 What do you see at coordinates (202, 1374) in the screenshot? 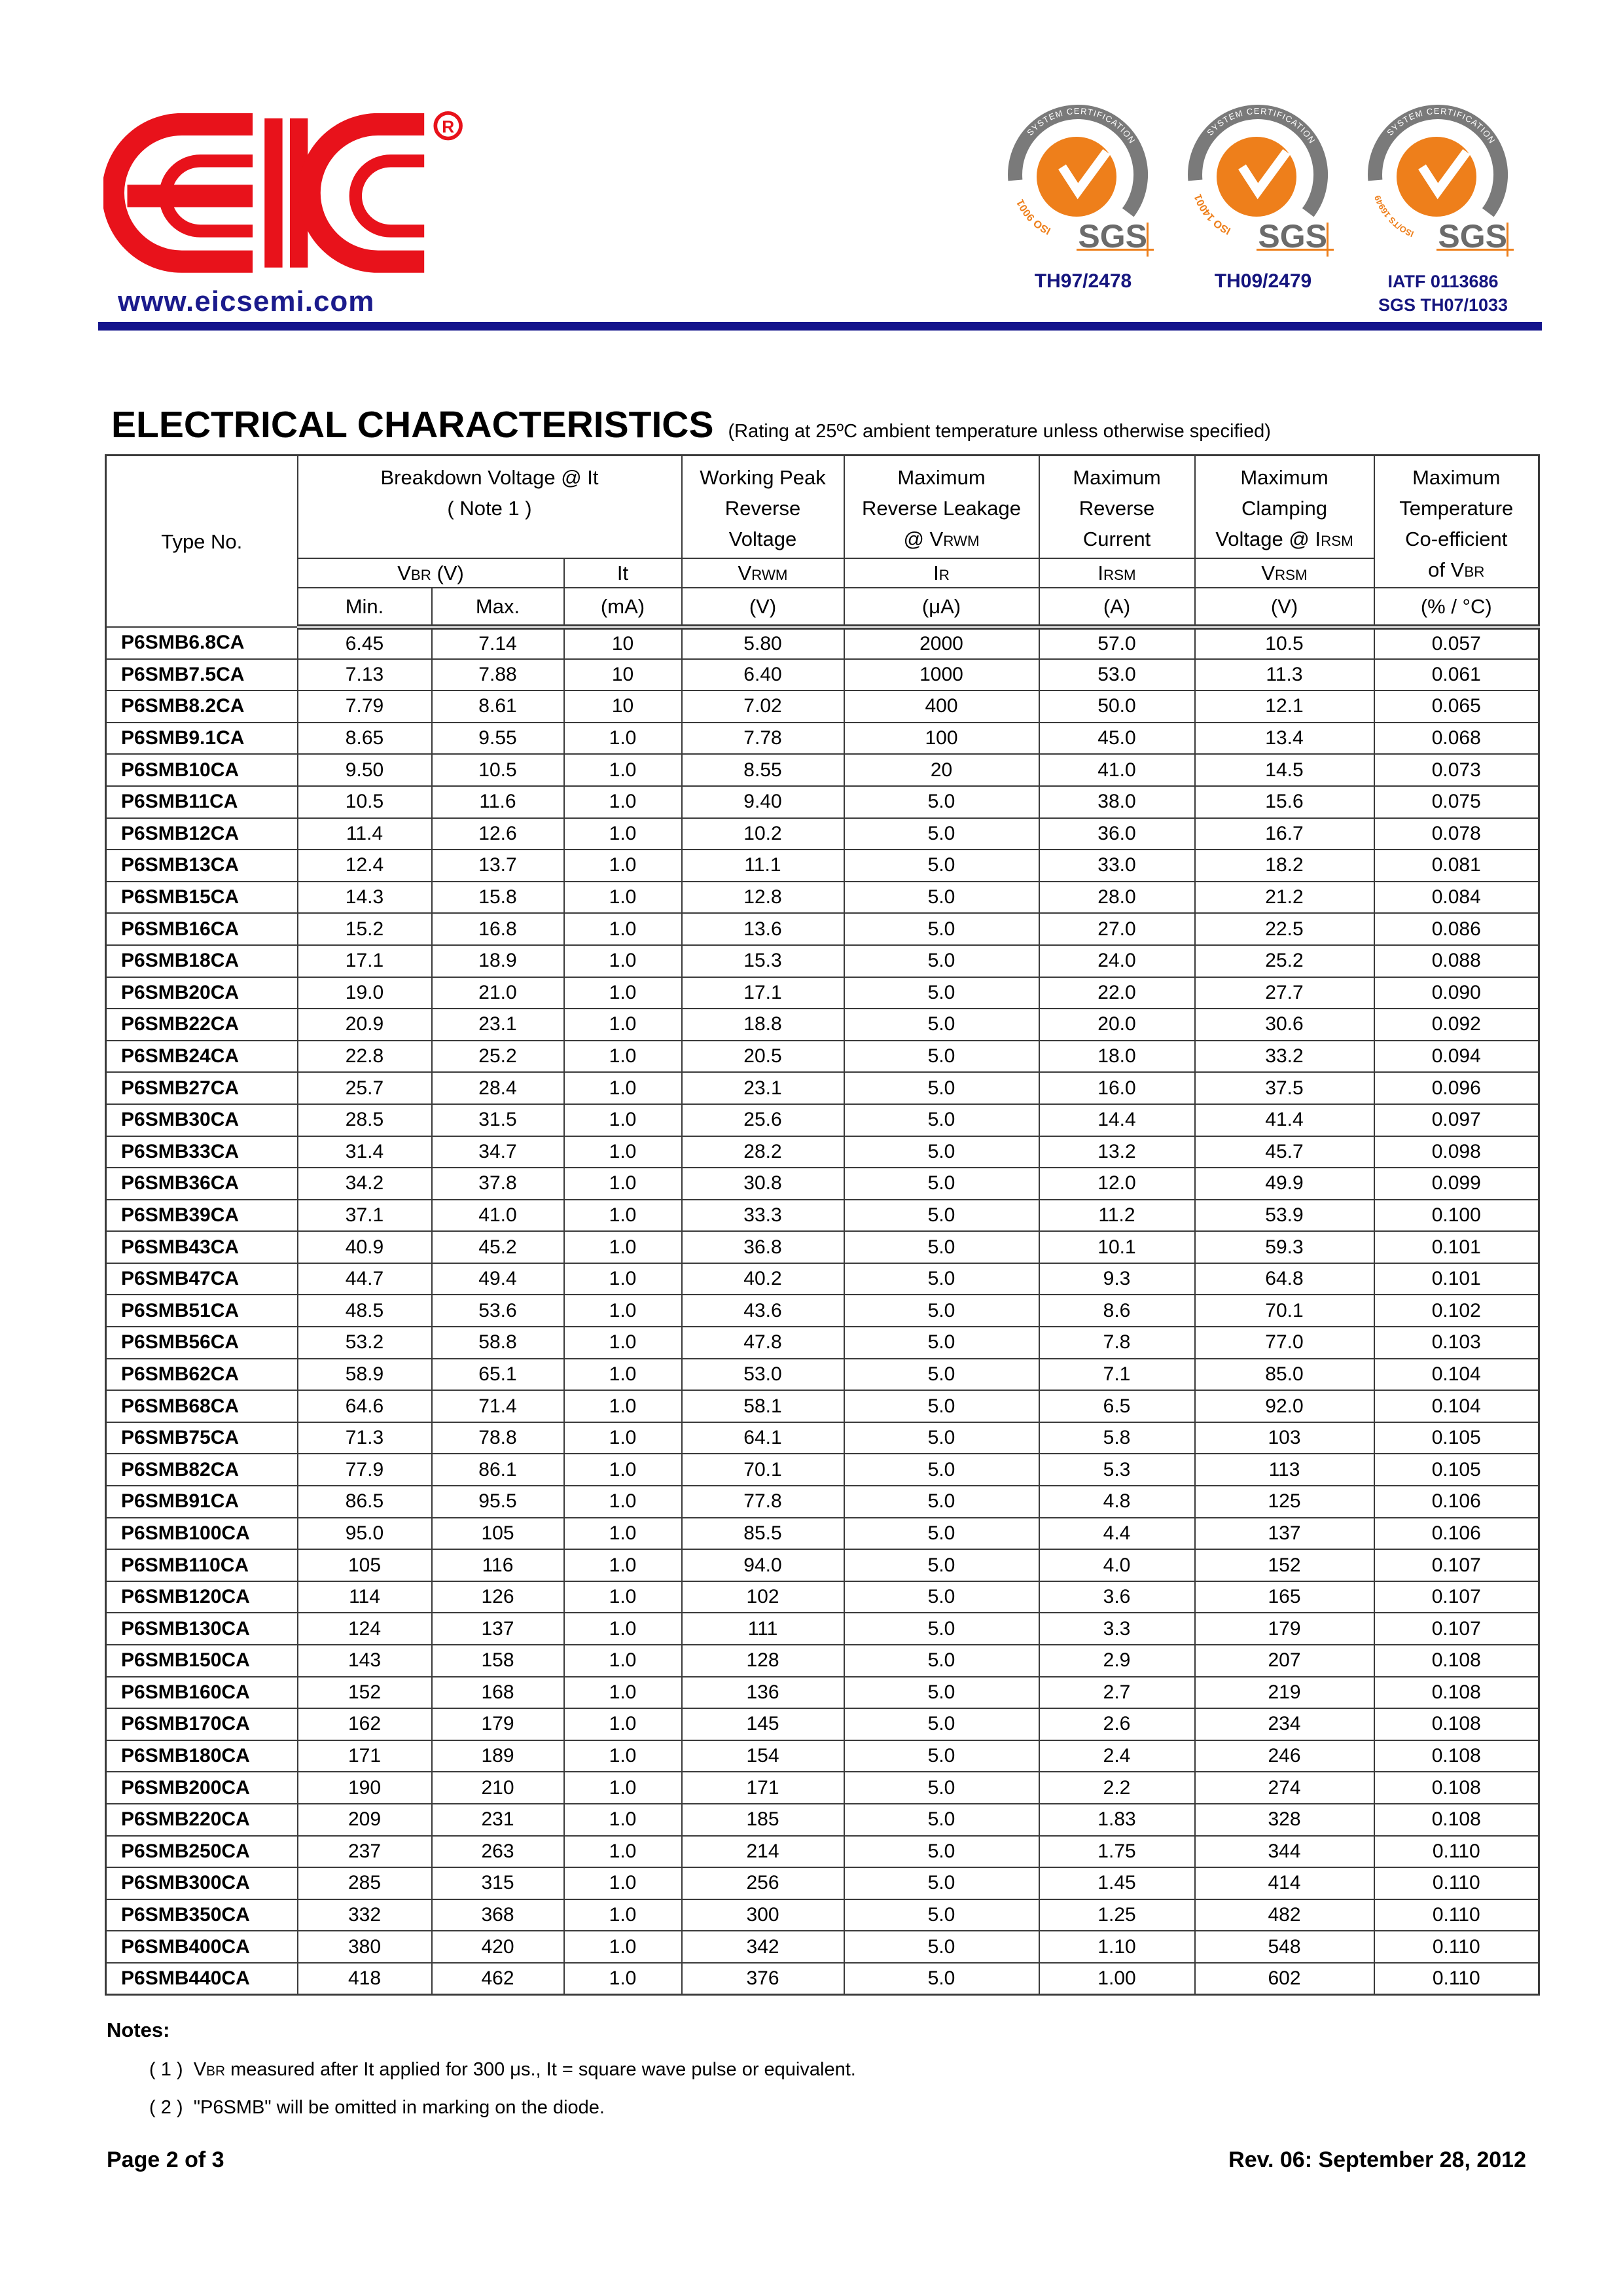
I see `type-no-cell: P6SMB62CA` at bounding box center [202, 1374].